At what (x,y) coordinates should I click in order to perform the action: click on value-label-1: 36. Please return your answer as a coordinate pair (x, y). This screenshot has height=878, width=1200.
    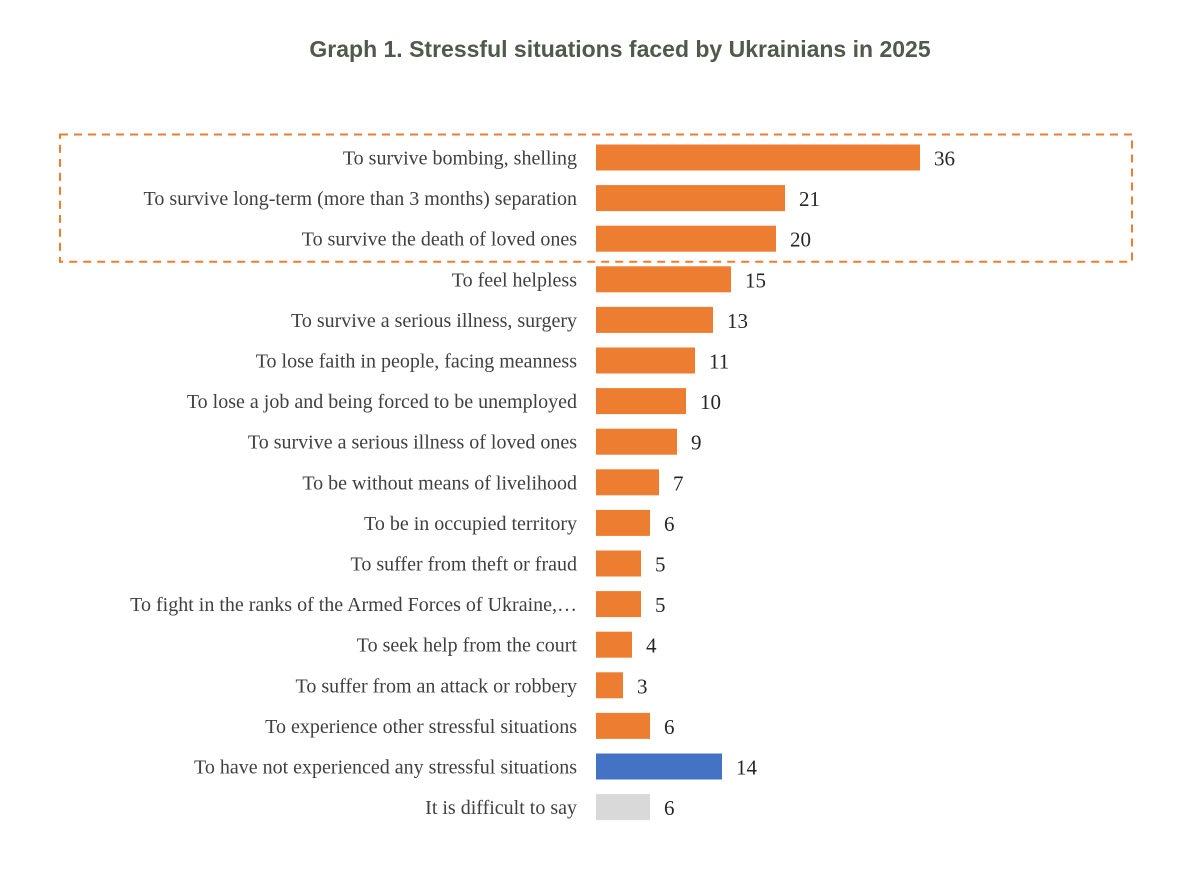
    Looking at the image, I should click on (944, 159).